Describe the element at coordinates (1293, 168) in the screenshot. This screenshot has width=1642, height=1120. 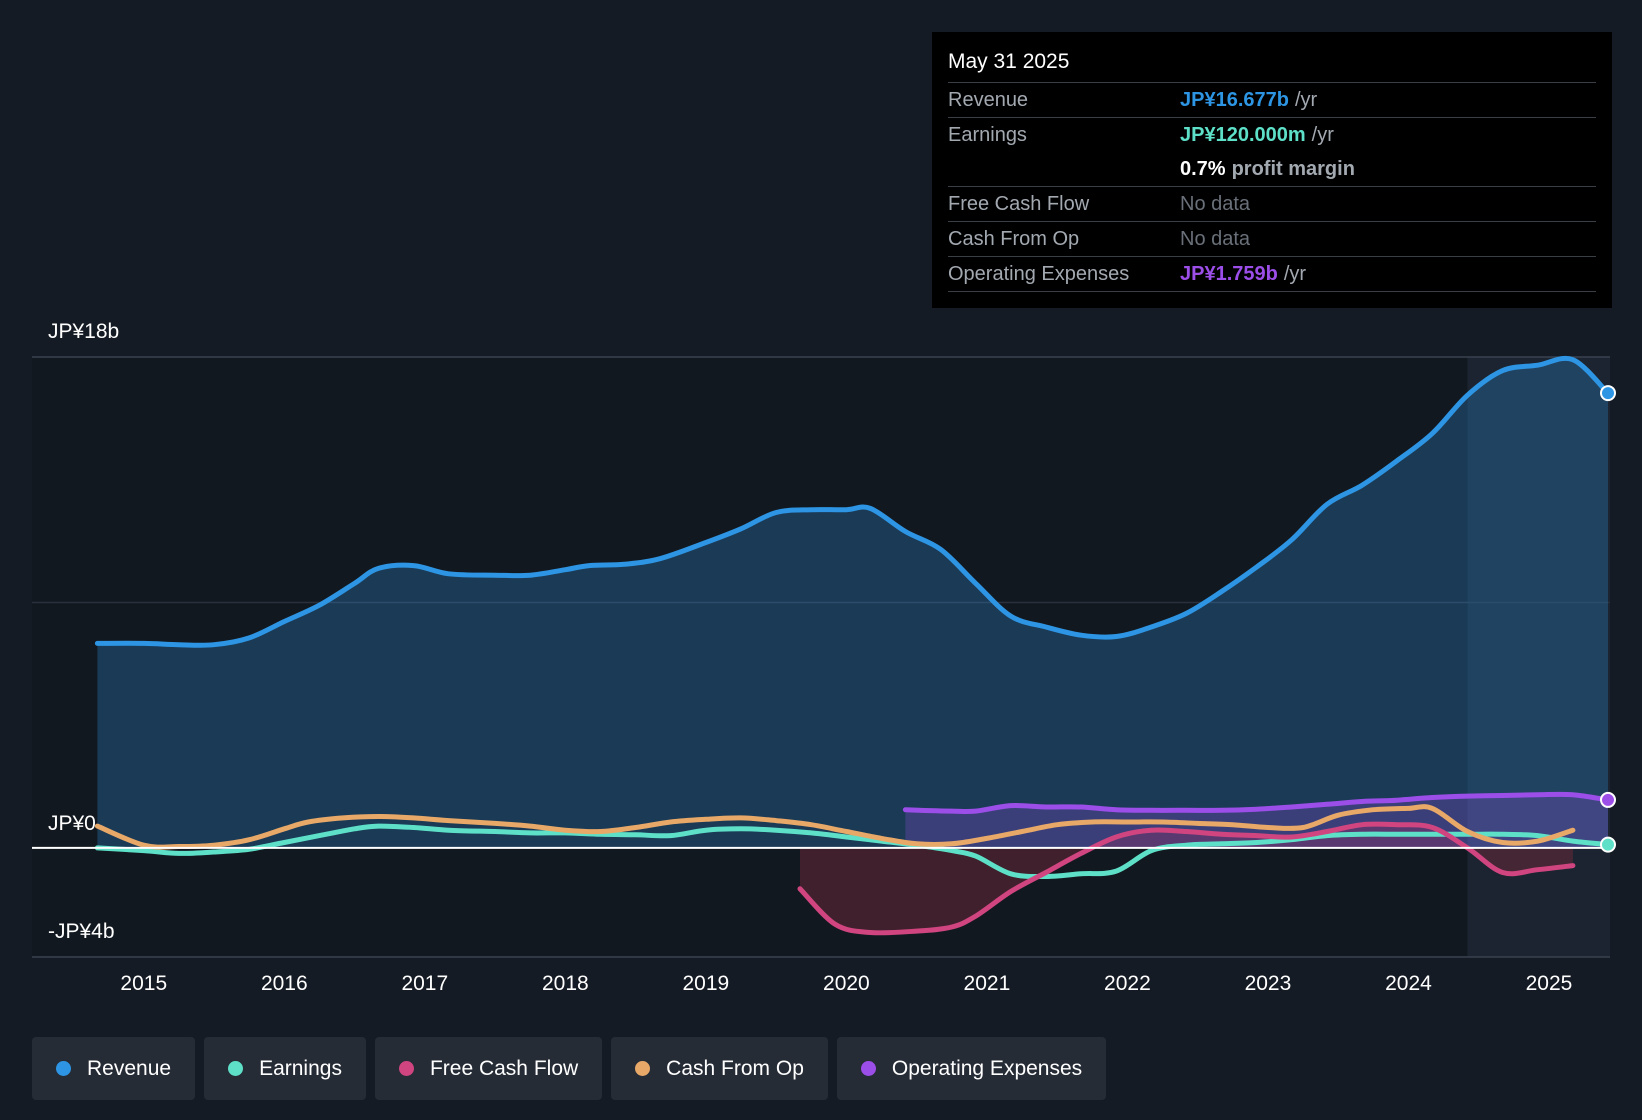
I see `tooltip-margin-label: profit margin` at that location.